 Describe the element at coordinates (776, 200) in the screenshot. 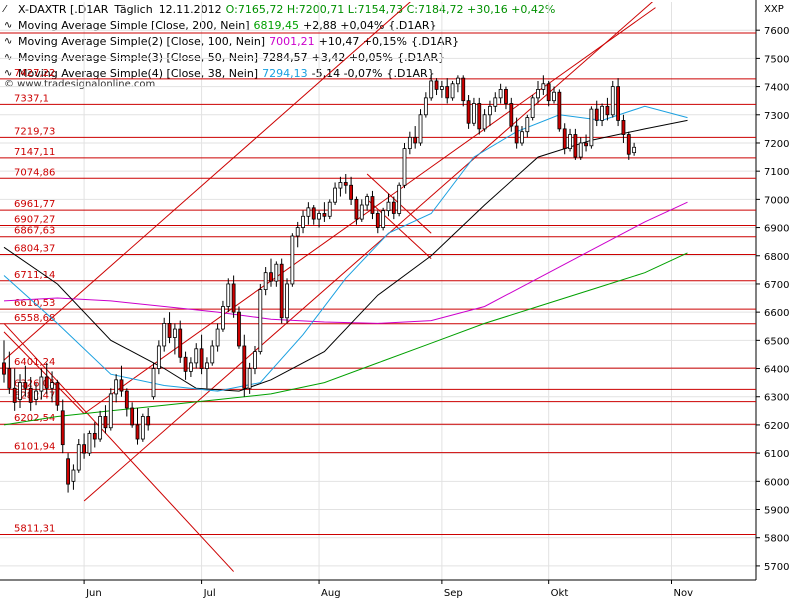

I see `y-tick-label: 7000` at that location.